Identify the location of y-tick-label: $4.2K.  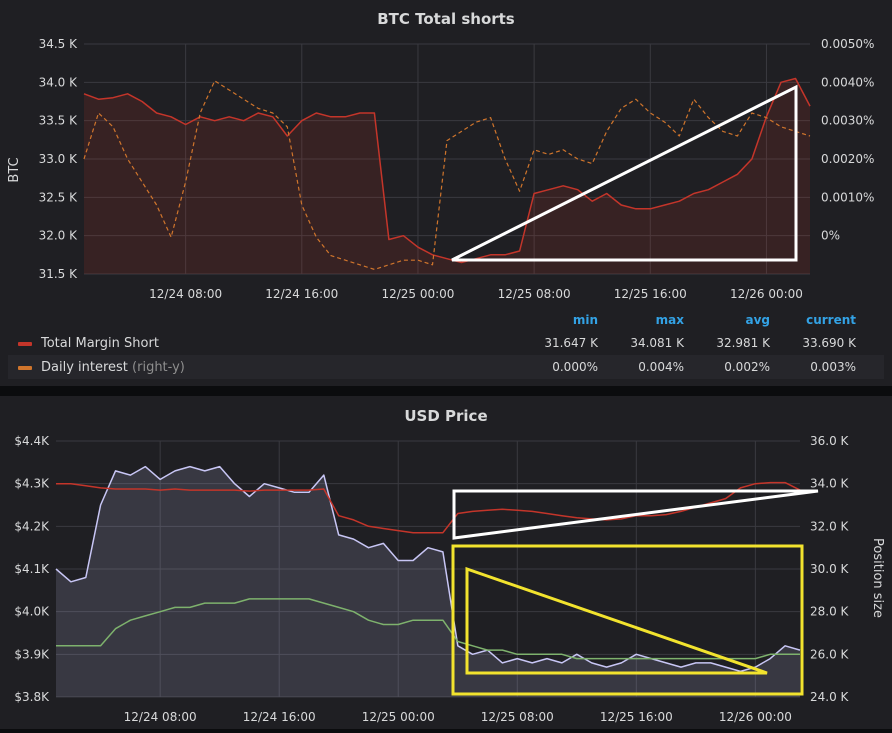
(32, 526).